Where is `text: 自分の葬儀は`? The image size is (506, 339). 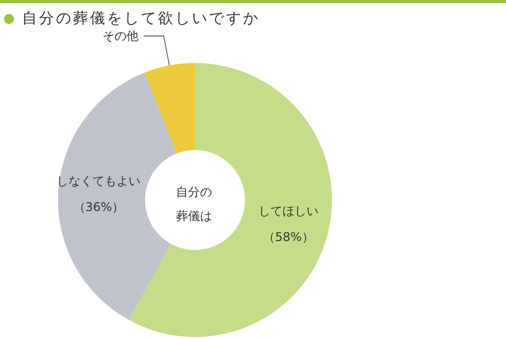 text: 自分の葬儀は is located at coordinates (194, 204).